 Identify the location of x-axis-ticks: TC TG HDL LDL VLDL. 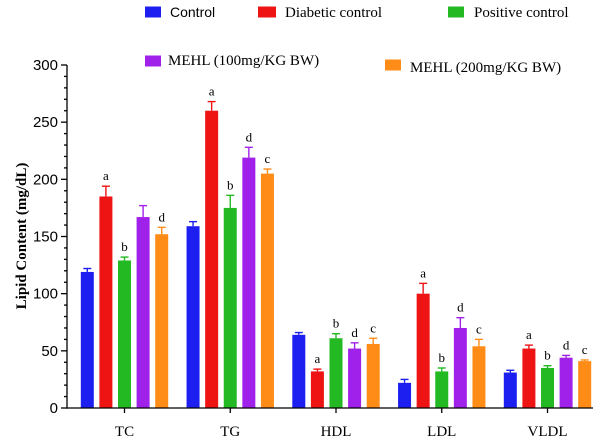
(341, 424).